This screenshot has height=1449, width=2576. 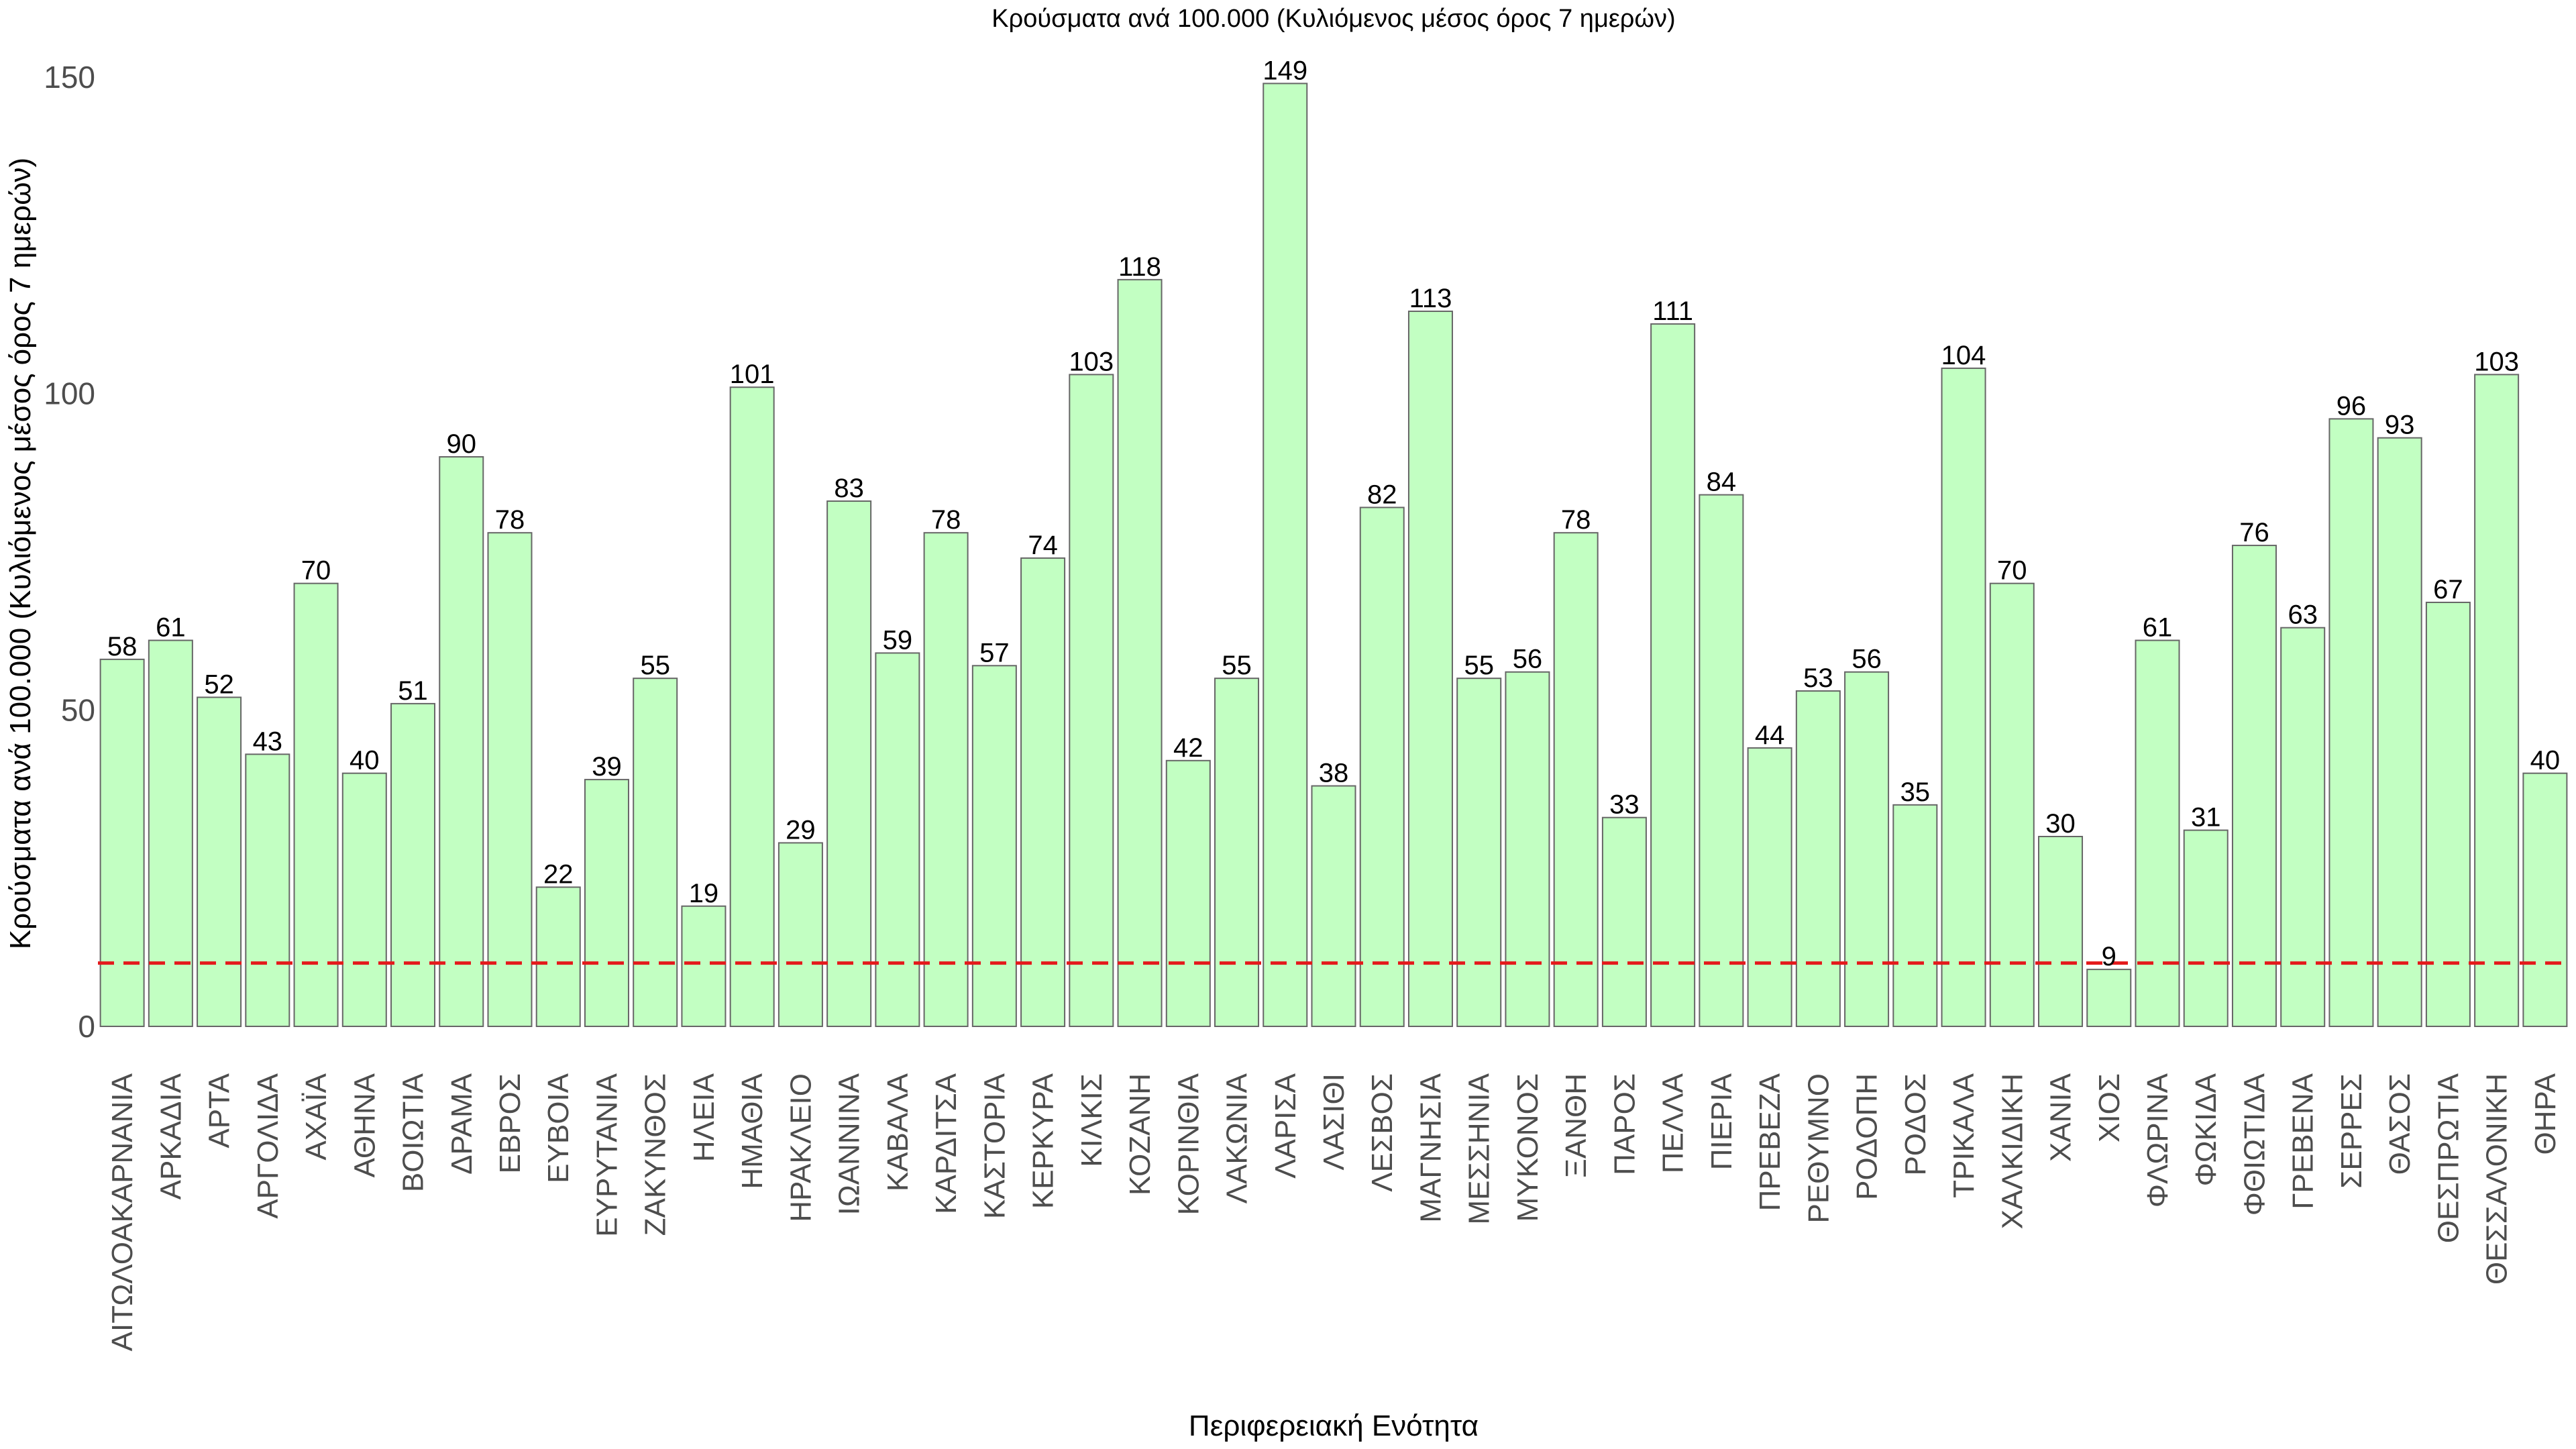 What do you see at coordinates (801, 830) in the screenshot?
I see `data-label: 29` at bounding box center [801, 830].